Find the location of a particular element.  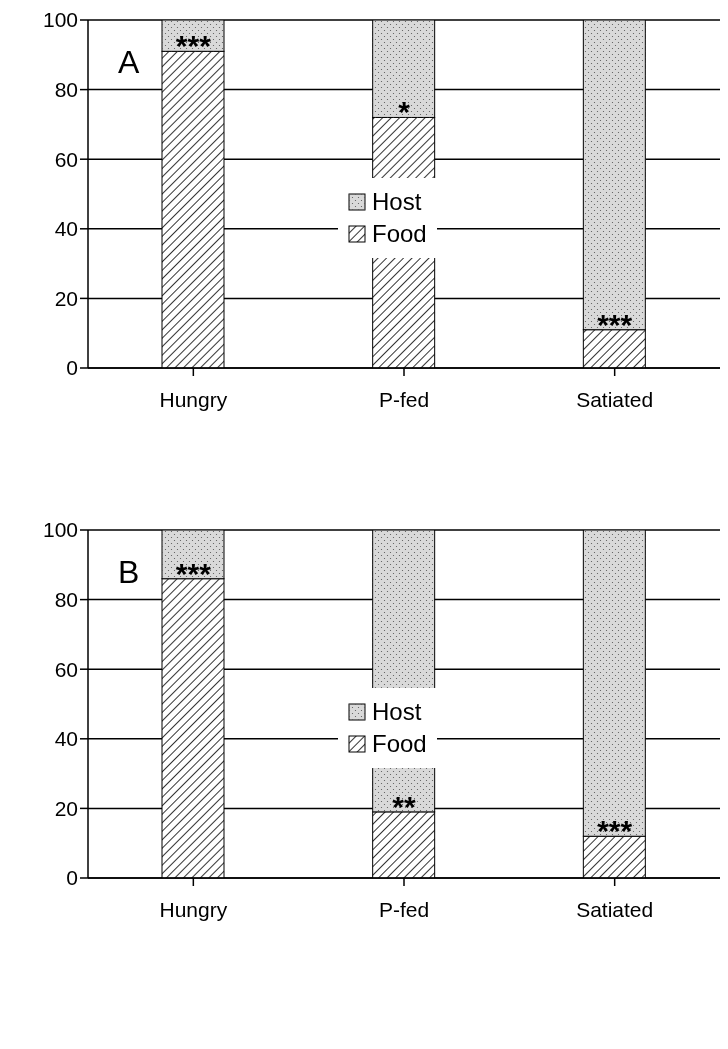

text: A is located at coordinates (129, 62).